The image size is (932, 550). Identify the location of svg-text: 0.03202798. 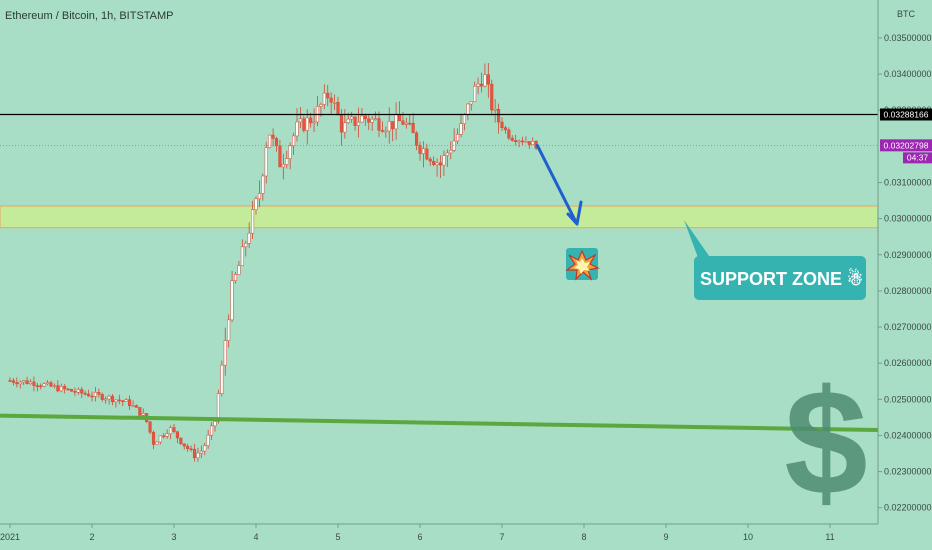
(906, 145).